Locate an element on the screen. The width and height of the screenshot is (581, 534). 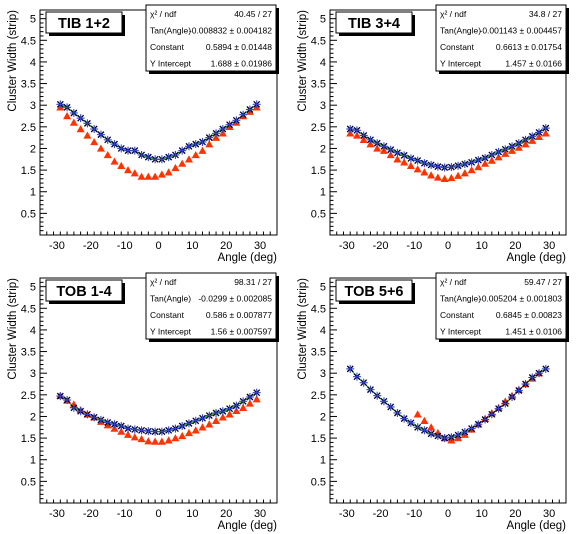
stats-value: 98.31 / 27 is located at coordinates (253, 282).